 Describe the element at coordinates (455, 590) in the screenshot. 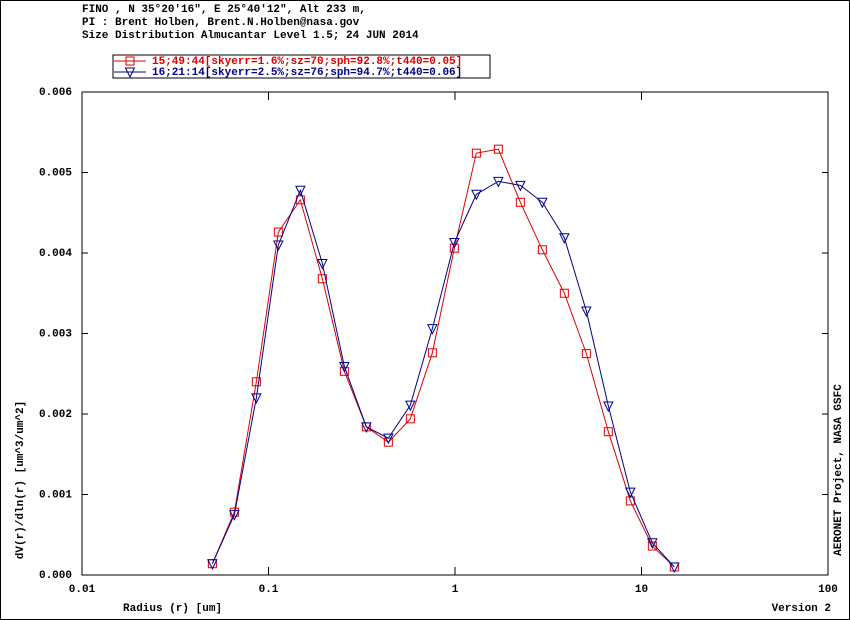

I see `x-tick-label: 1` at that location.